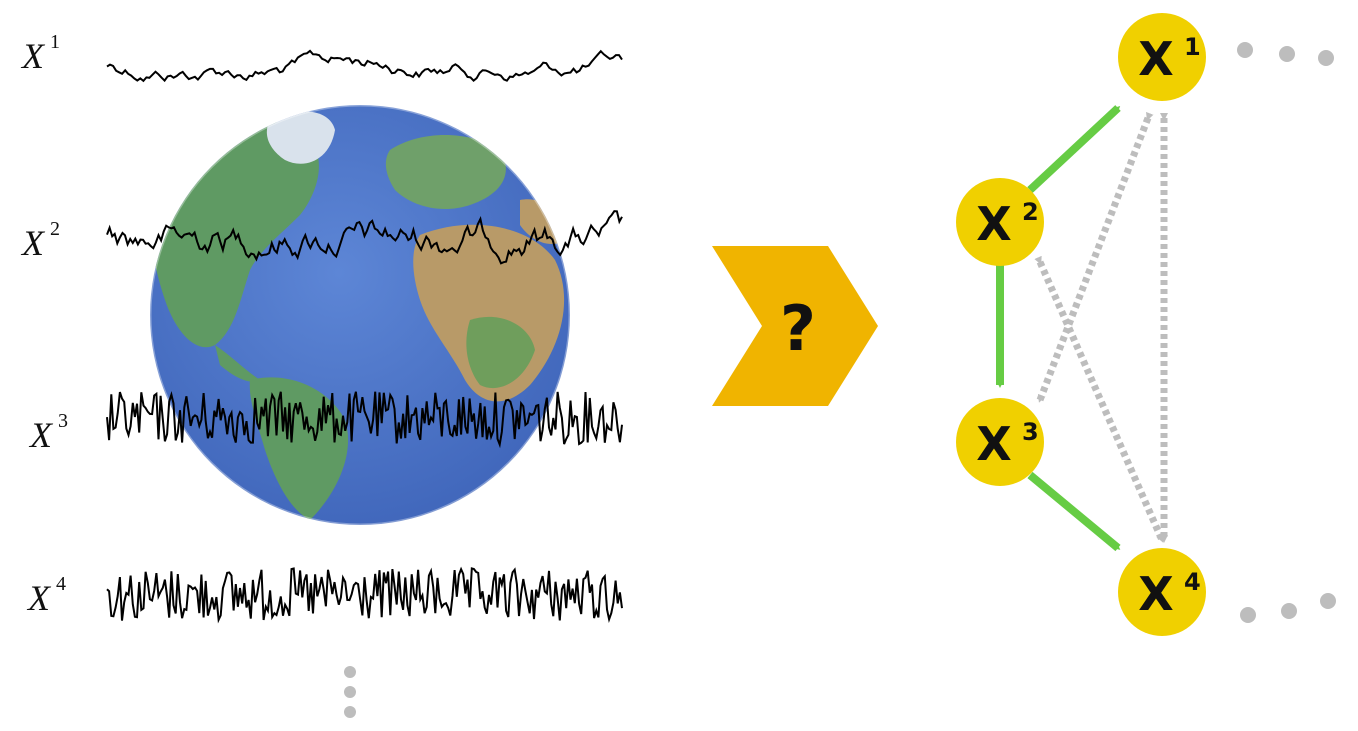 Image resolution: width=1358 pixels, height=731 pixels. Describe the element at coordinates (1192, 47) in the screenshot. I see `svg-text: 1` at that location.